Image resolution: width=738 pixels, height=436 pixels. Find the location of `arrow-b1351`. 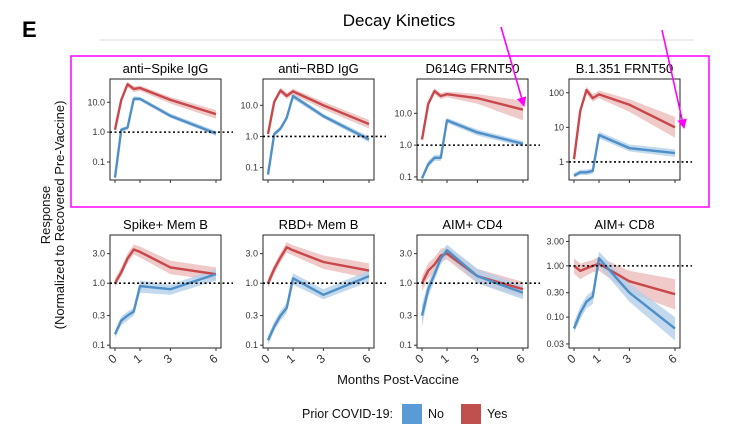

arrow-b1351 is located at coordinates (674, 79).